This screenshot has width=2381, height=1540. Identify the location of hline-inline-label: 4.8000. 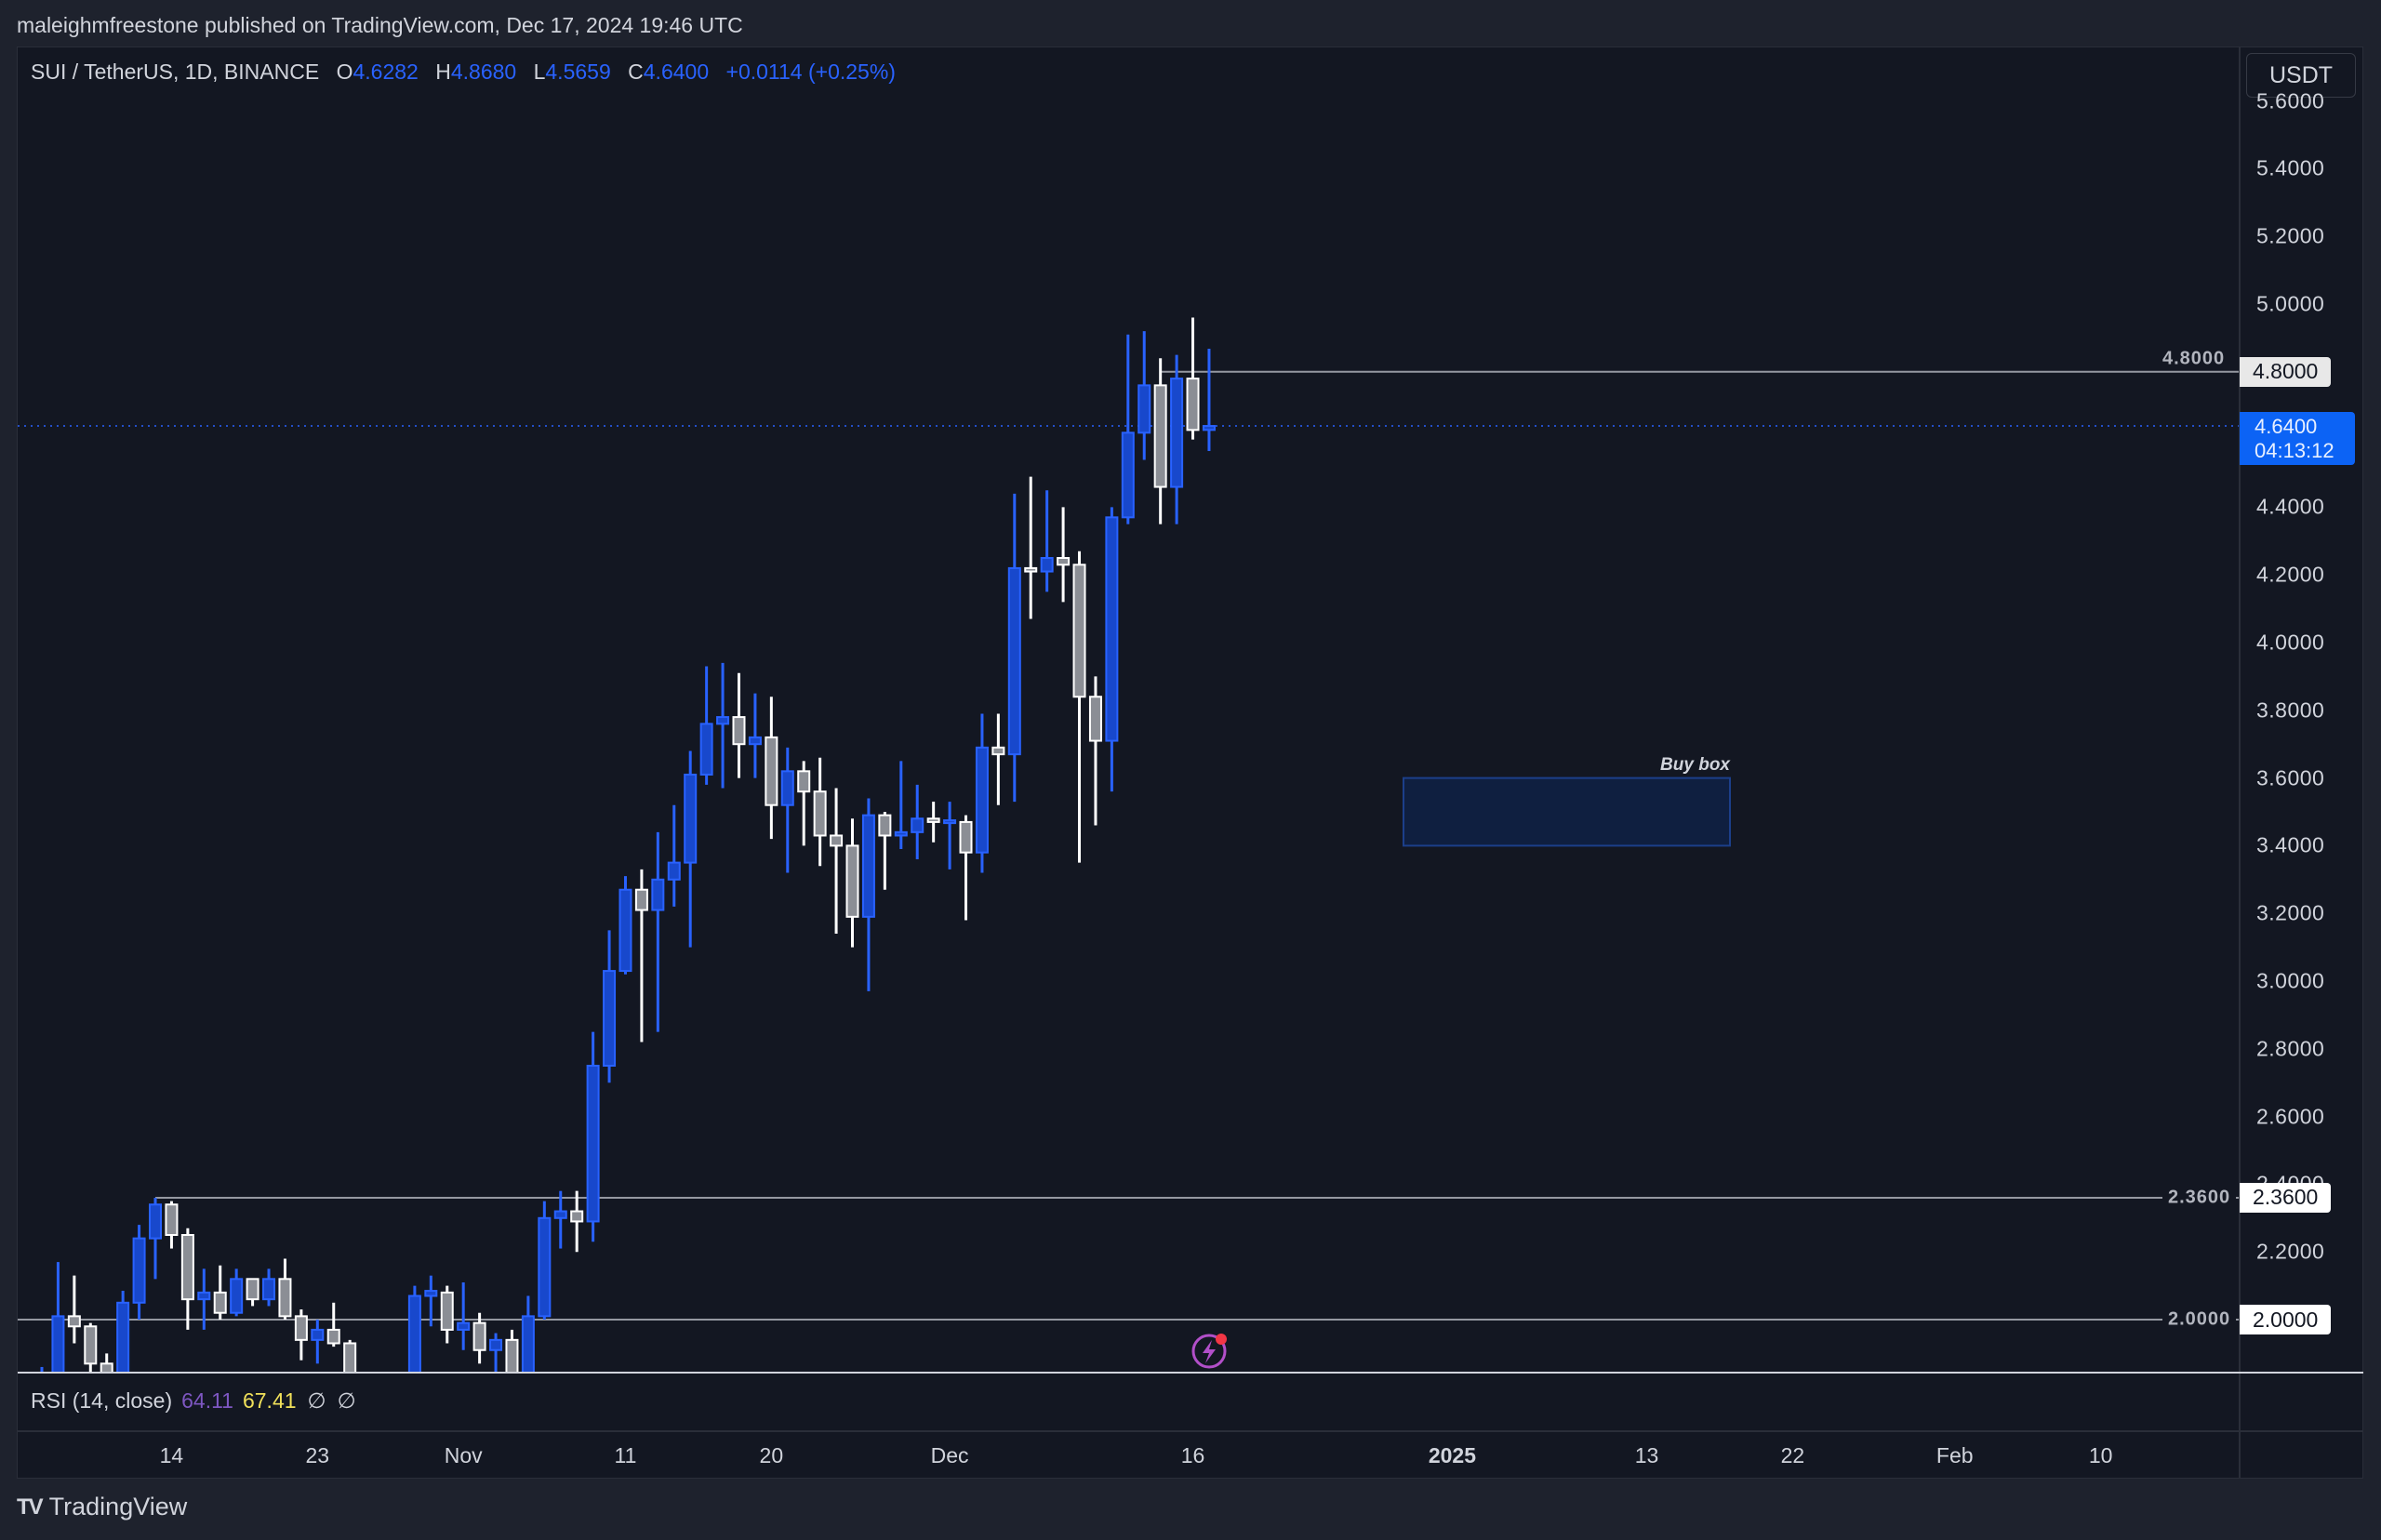
(2194, 358).